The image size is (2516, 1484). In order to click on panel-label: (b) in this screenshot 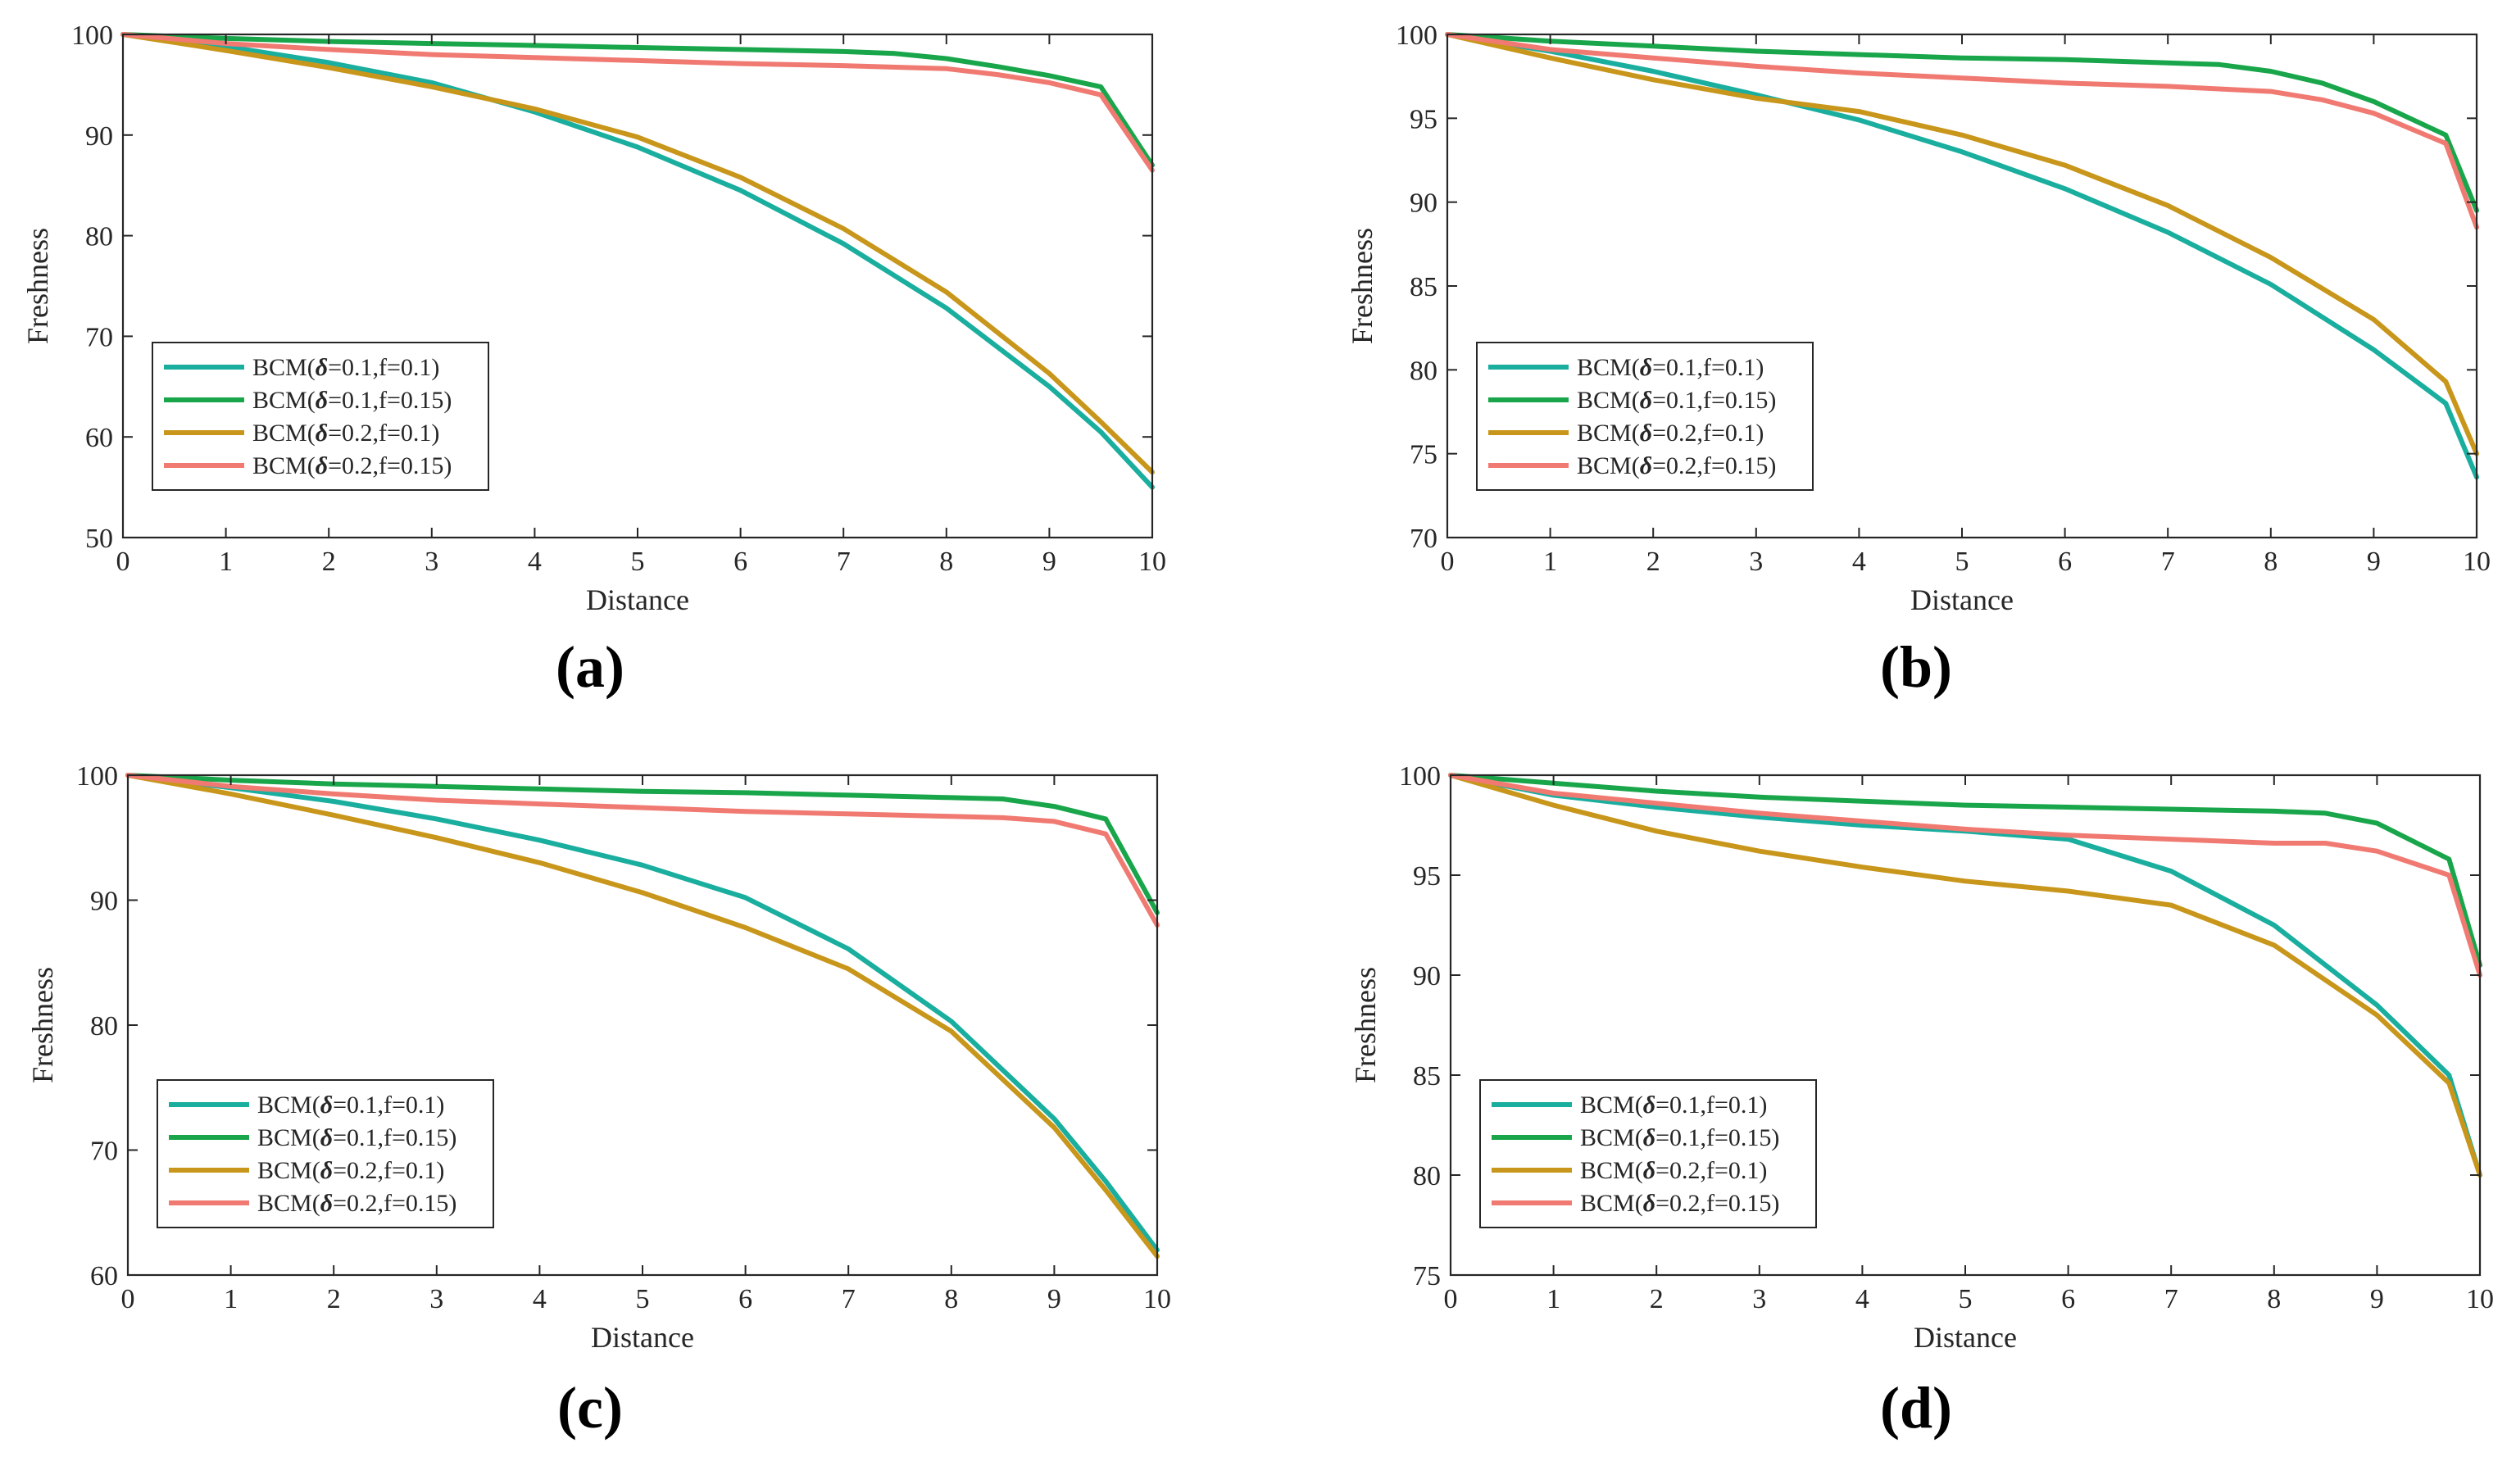, I will do `click(1916, 667)`.